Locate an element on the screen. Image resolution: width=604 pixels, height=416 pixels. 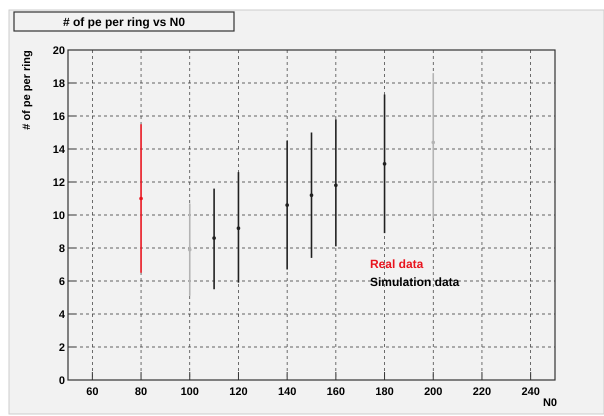
x-tick-label: 220 is located at coordinates (482, 392).